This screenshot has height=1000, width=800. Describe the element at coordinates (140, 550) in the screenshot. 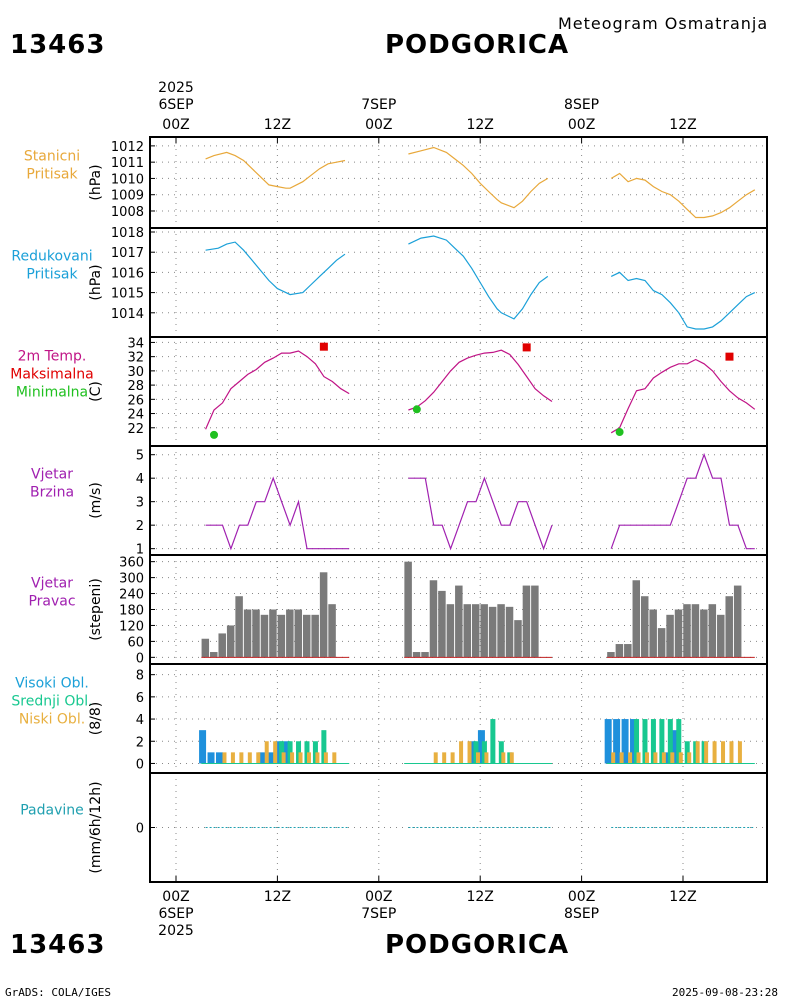

I see `y-tick-label: 1` at that location.